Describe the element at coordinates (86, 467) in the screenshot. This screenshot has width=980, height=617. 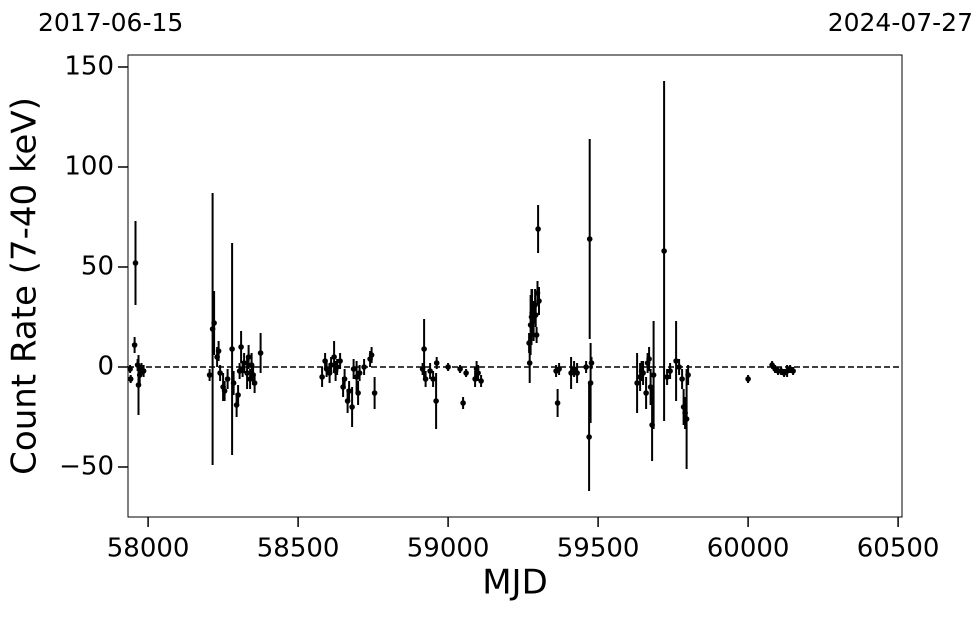
I see `y-tick-label: −50` at that location.